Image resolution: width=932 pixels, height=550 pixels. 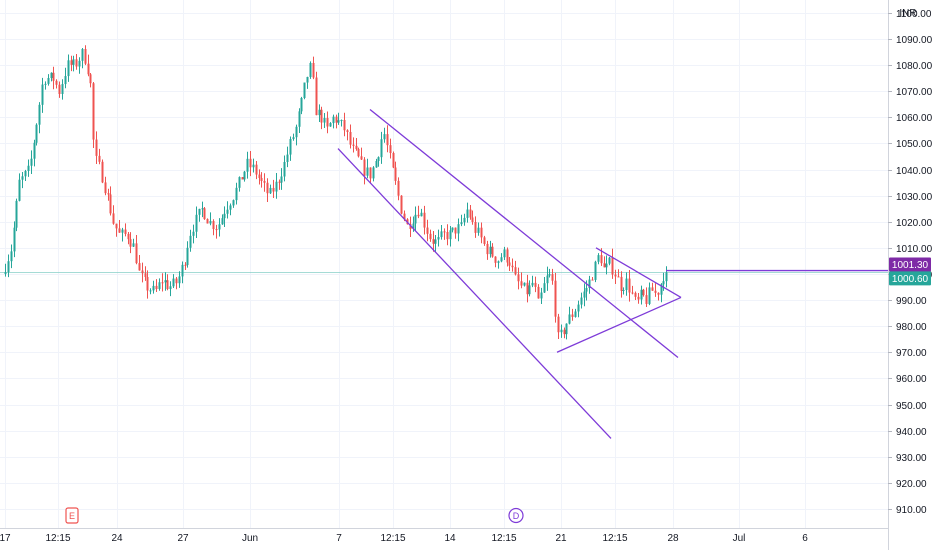 I want to click on time-axis: 17 12:15 24 27 Jun 7 12:15 14 12:15 21 12:15 28 Jul 6, so click(x=444, y=536).